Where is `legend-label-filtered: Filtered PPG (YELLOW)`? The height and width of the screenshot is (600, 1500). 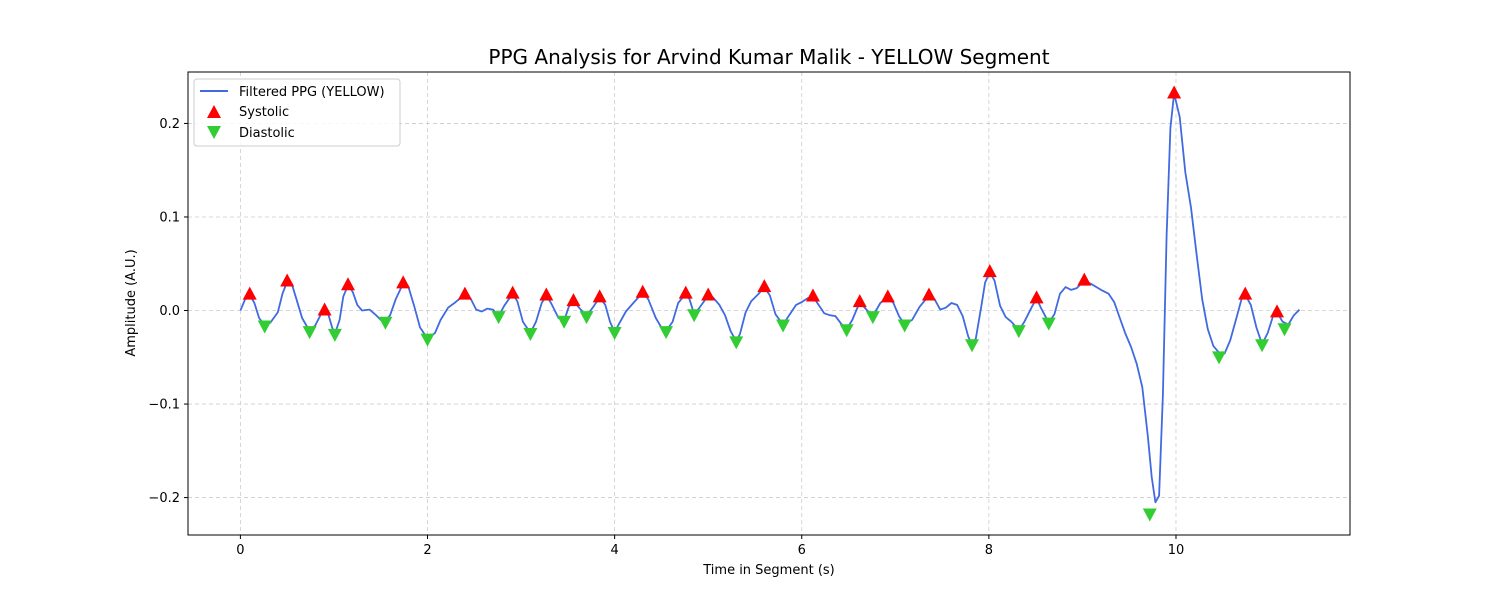 legend-label-filtered: Filtered PPG (YELLOW) is located at coordinates (312, 92).